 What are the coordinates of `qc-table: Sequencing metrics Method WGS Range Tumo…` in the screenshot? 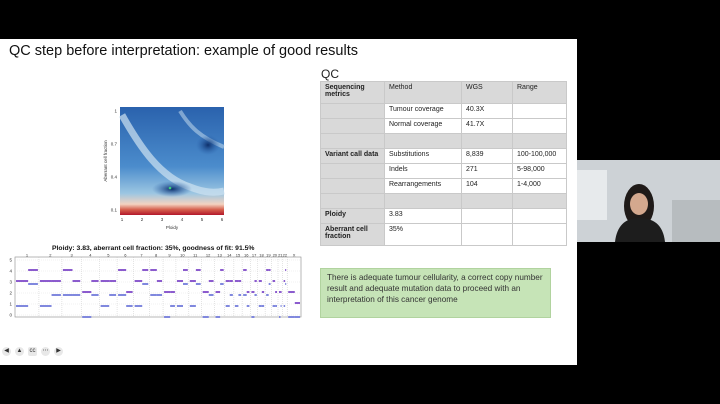 It's located at (443, 163).